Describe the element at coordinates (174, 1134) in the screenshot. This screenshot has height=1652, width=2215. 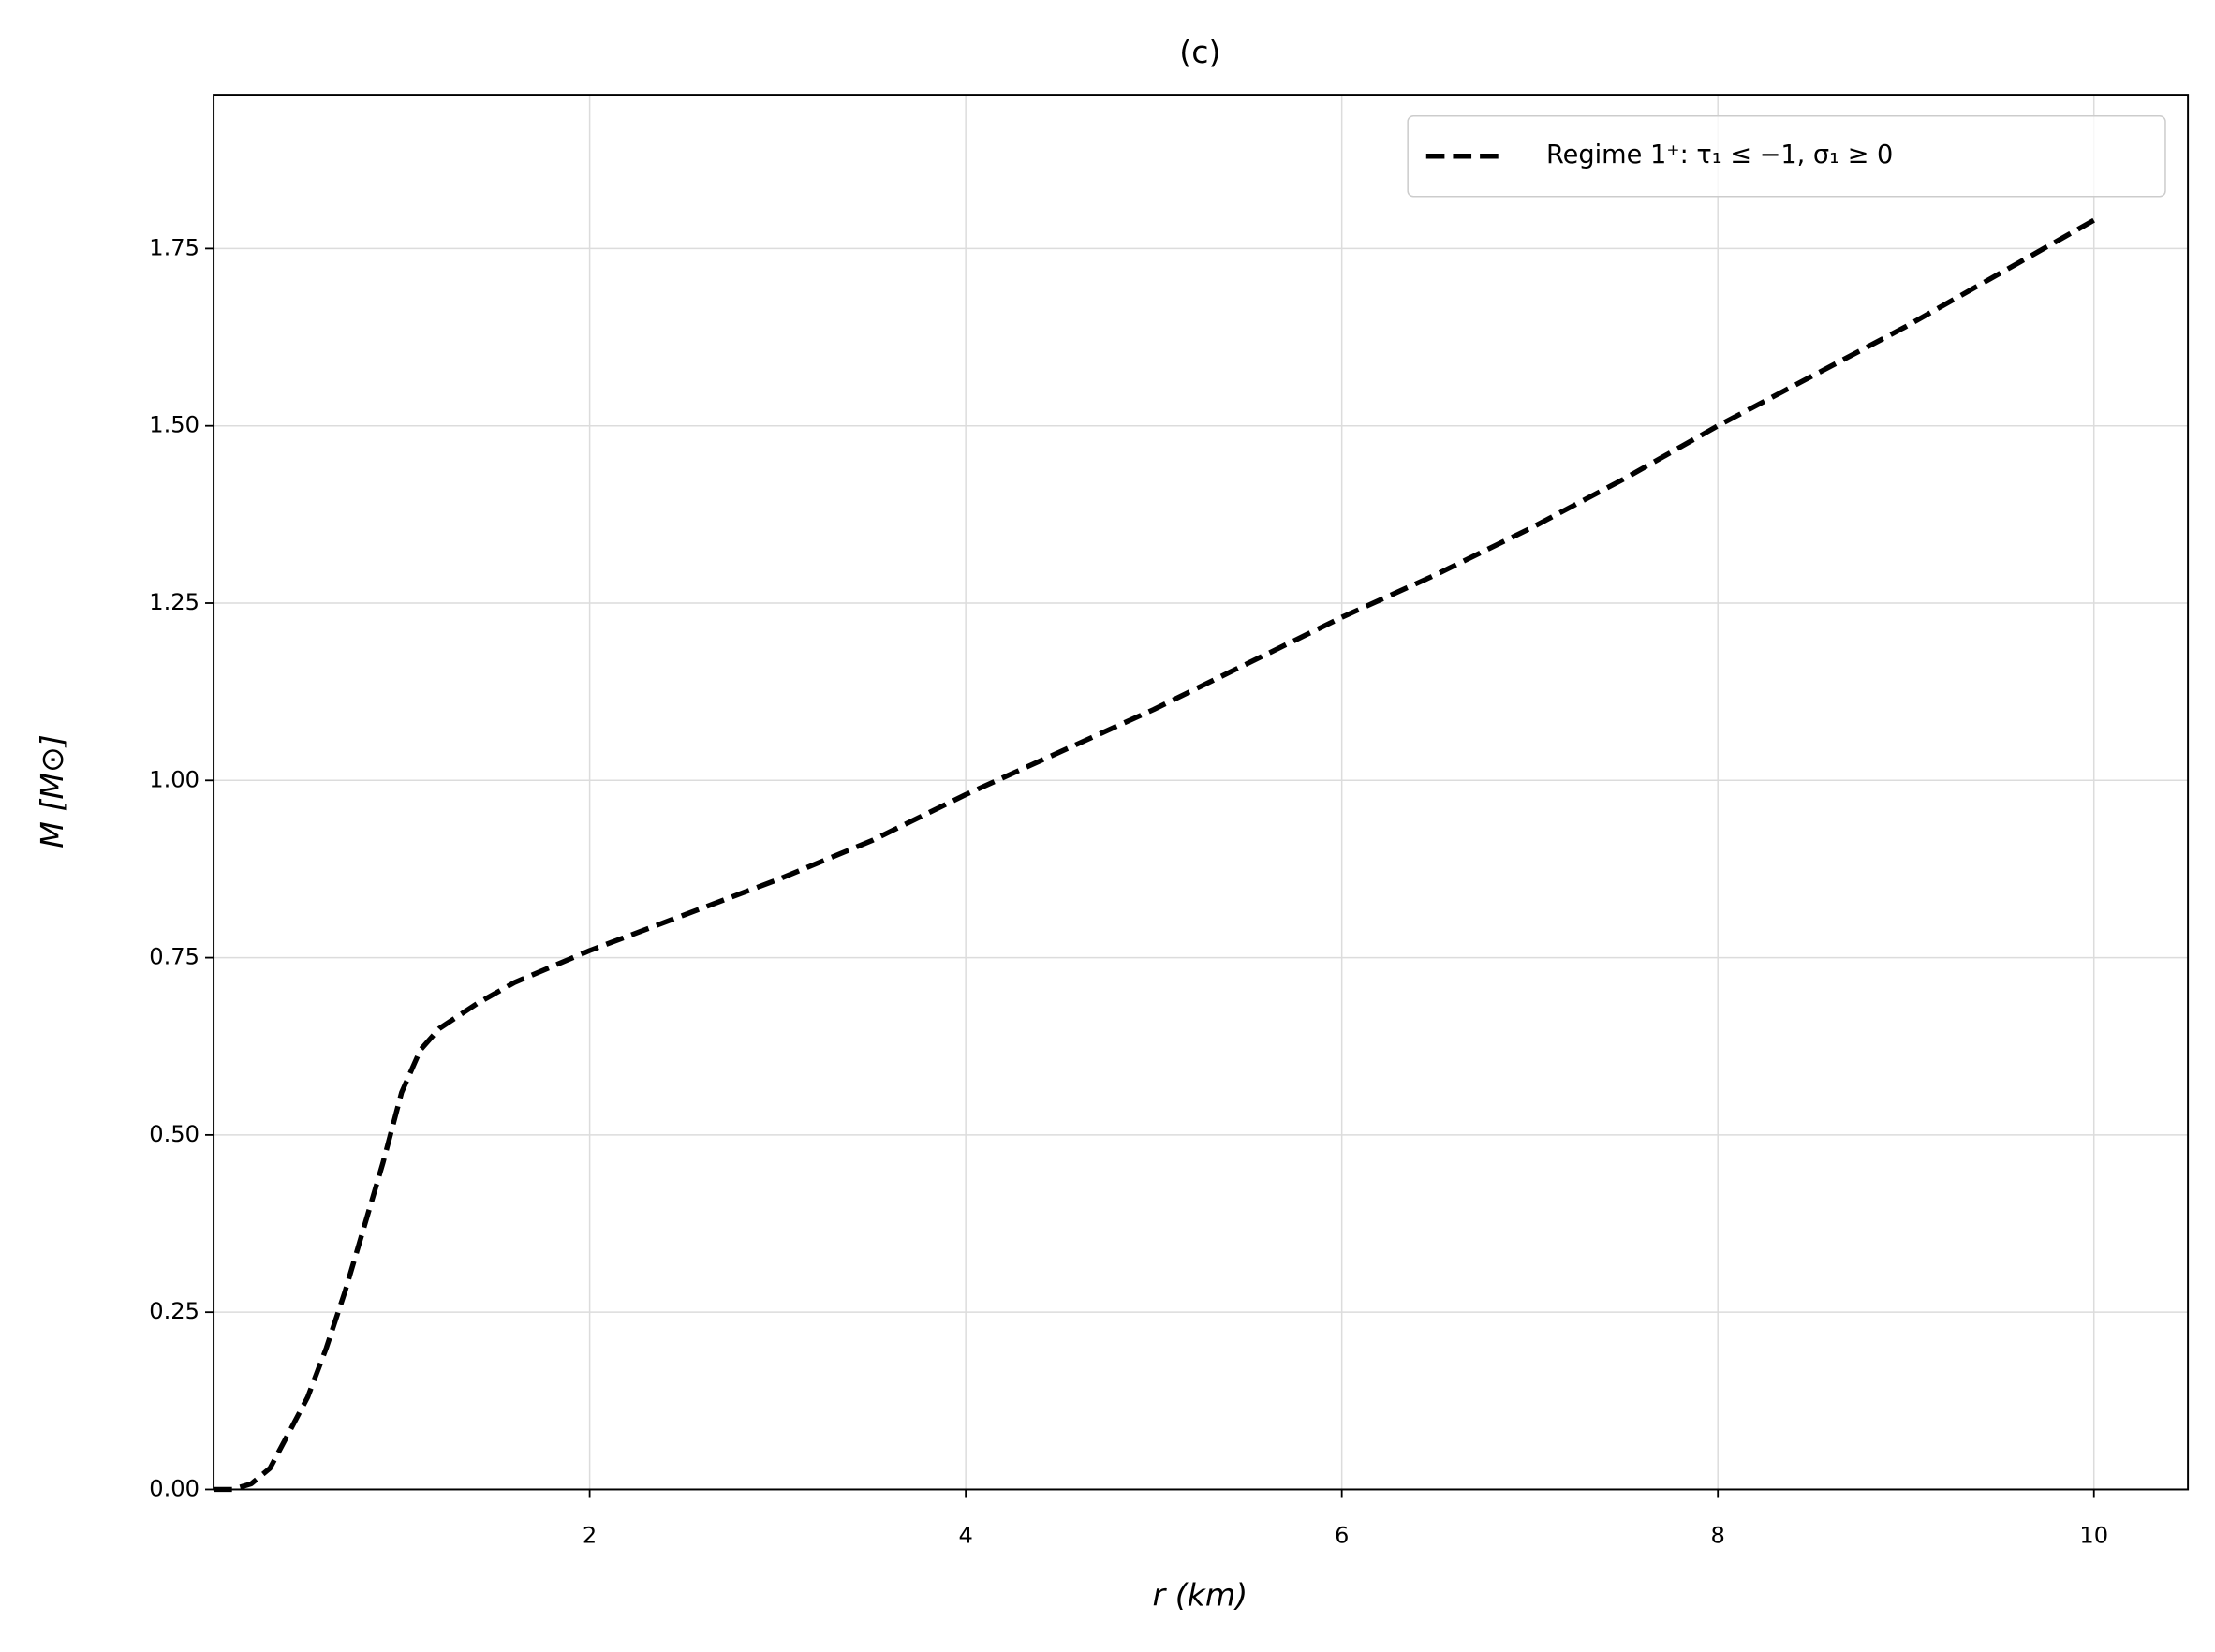
I see `y-tick-label: 0.50` at that location.